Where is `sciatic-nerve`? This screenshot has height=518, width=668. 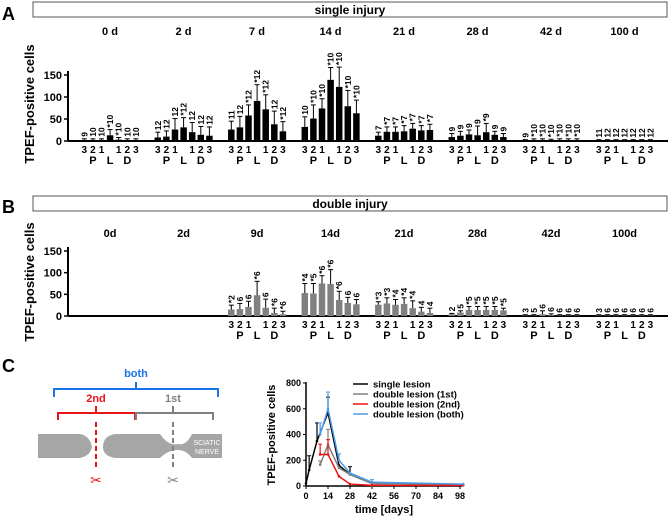
sciatic-nerve is located at coordinates (162, 446).